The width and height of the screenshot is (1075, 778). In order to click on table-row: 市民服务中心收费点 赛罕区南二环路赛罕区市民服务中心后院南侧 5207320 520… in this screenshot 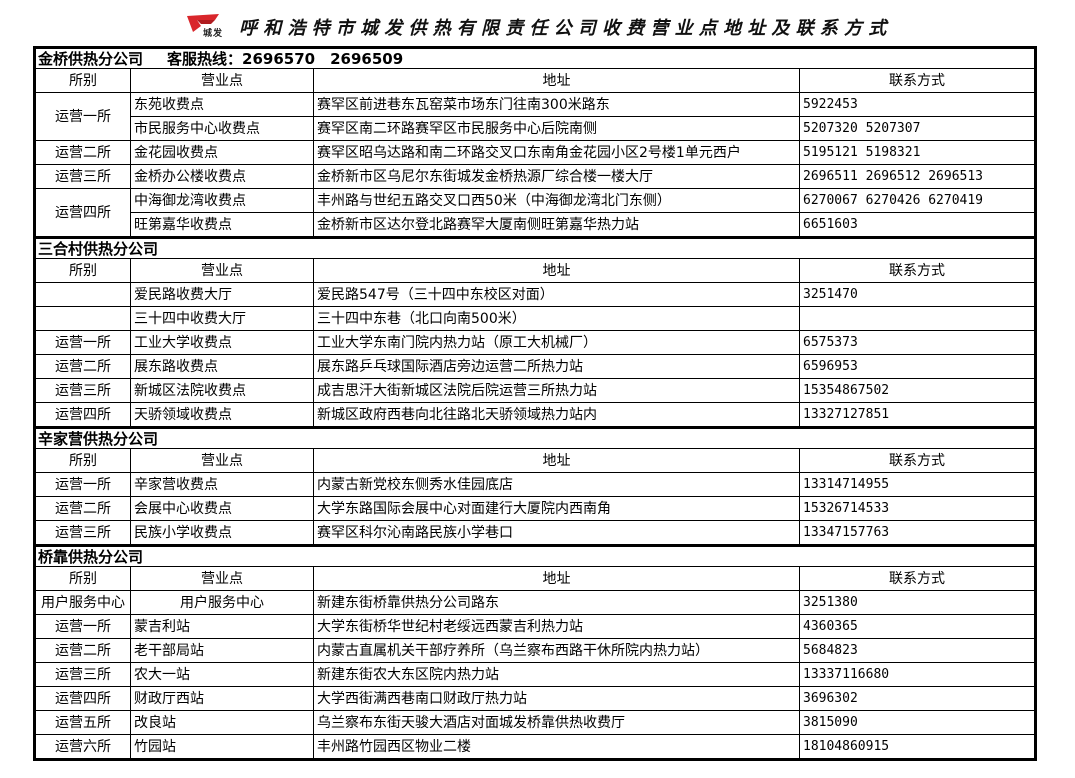, I will do `click(536, 128)`.